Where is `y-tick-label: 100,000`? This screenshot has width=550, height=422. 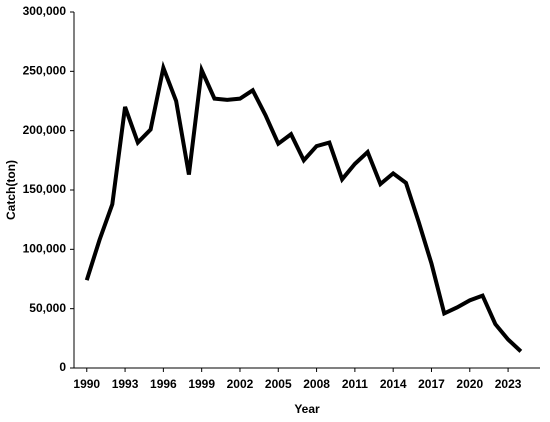 y-tick-label: 100,000 is located at coordinates (45, 249).